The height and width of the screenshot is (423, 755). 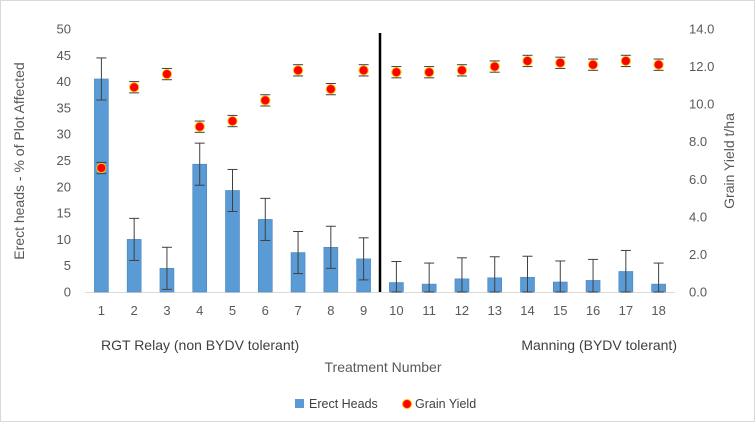 I want to click on y-left-tick-label: 25, so click(x=64, y=160).